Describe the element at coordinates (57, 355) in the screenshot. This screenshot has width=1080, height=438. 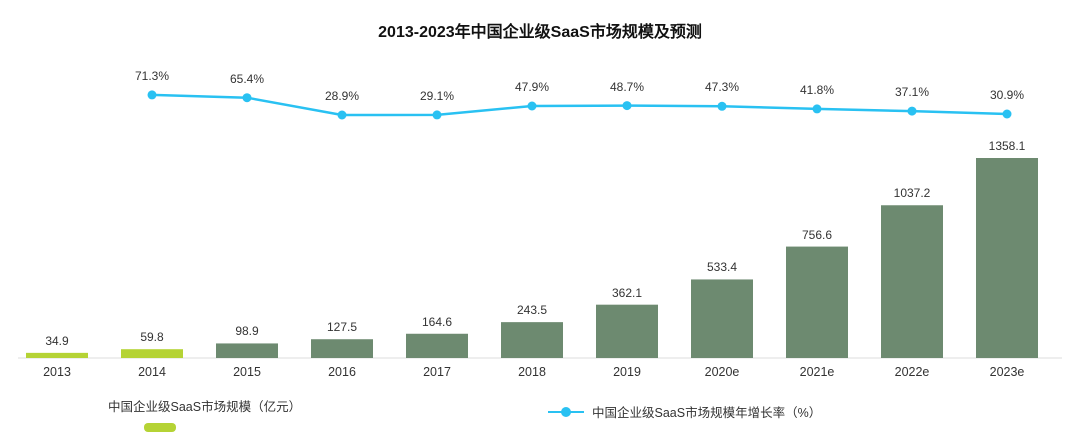
I see `bar-2013` at that location.